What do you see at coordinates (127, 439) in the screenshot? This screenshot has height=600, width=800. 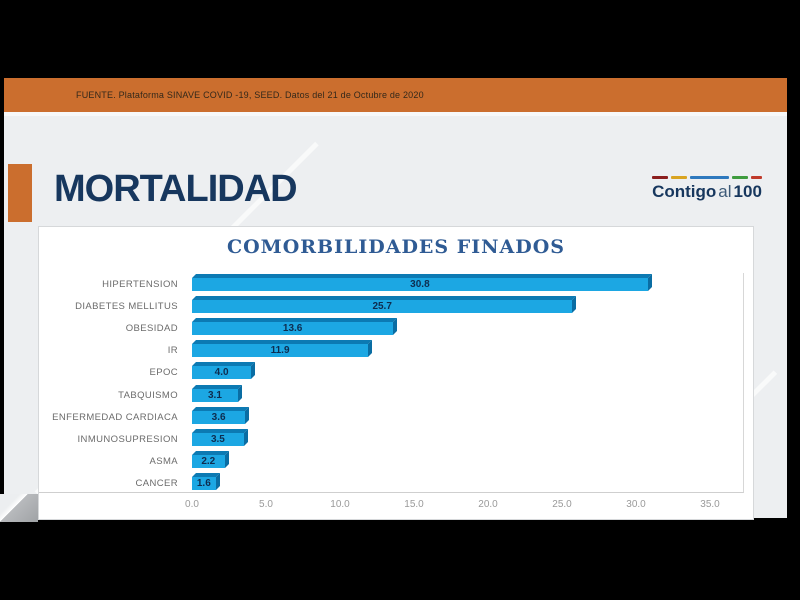 I see `category-label: INMUNOSUPRESION` at bounding box center [127, 439].